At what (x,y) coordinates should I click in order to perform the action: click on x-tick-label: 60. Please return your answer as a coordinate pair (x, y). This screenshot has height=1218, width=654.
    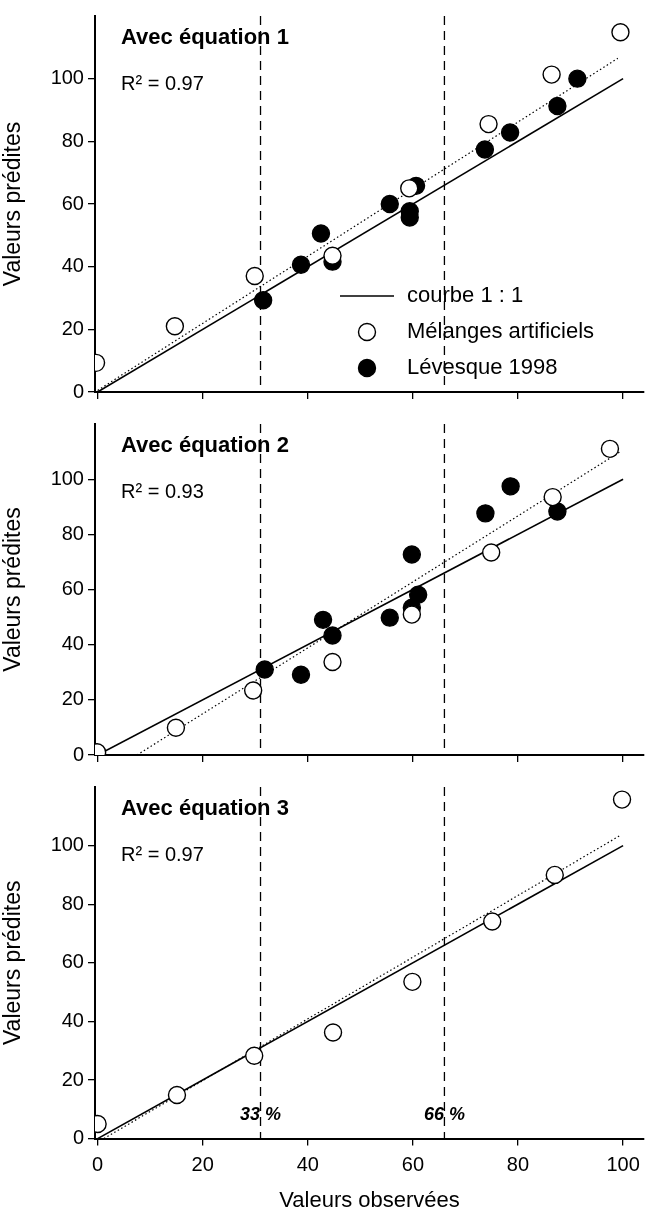
    Looking at the image, I should click on (413, 1164).